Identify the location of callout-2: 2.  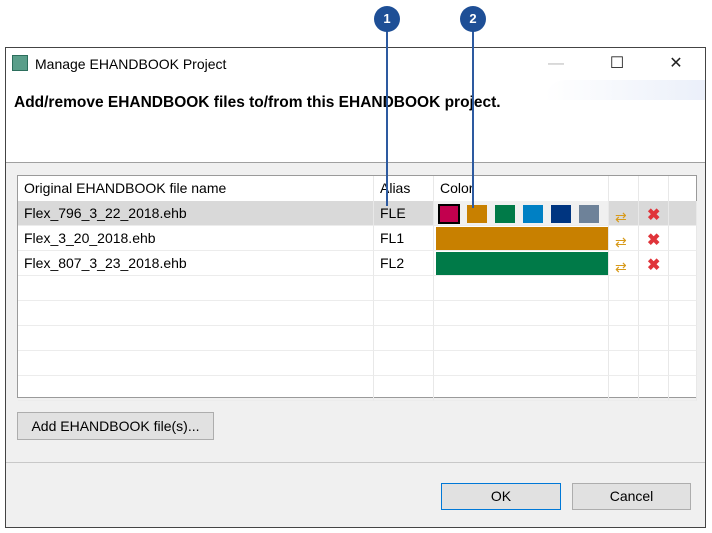
(473, 19).